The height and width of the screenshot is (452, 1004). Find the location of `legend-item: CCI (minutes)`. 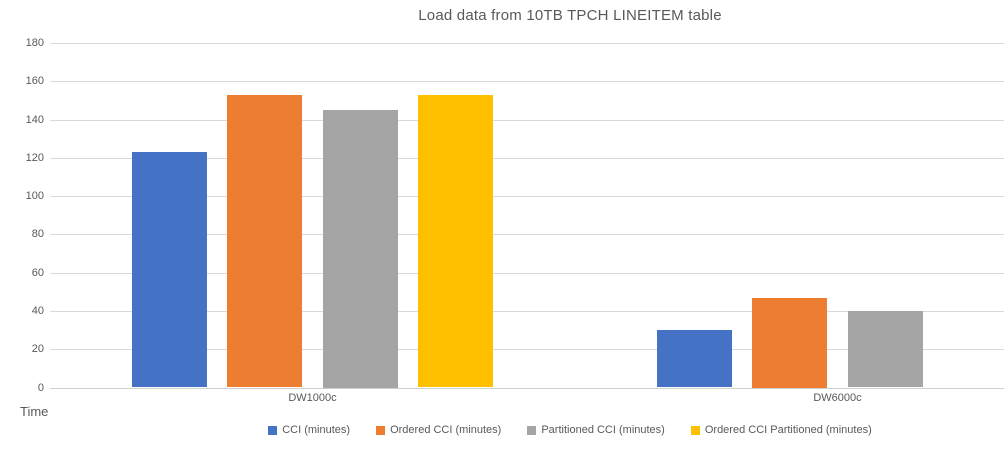

legend-item: CCI (minutes) is located at coordinates (309, 430).